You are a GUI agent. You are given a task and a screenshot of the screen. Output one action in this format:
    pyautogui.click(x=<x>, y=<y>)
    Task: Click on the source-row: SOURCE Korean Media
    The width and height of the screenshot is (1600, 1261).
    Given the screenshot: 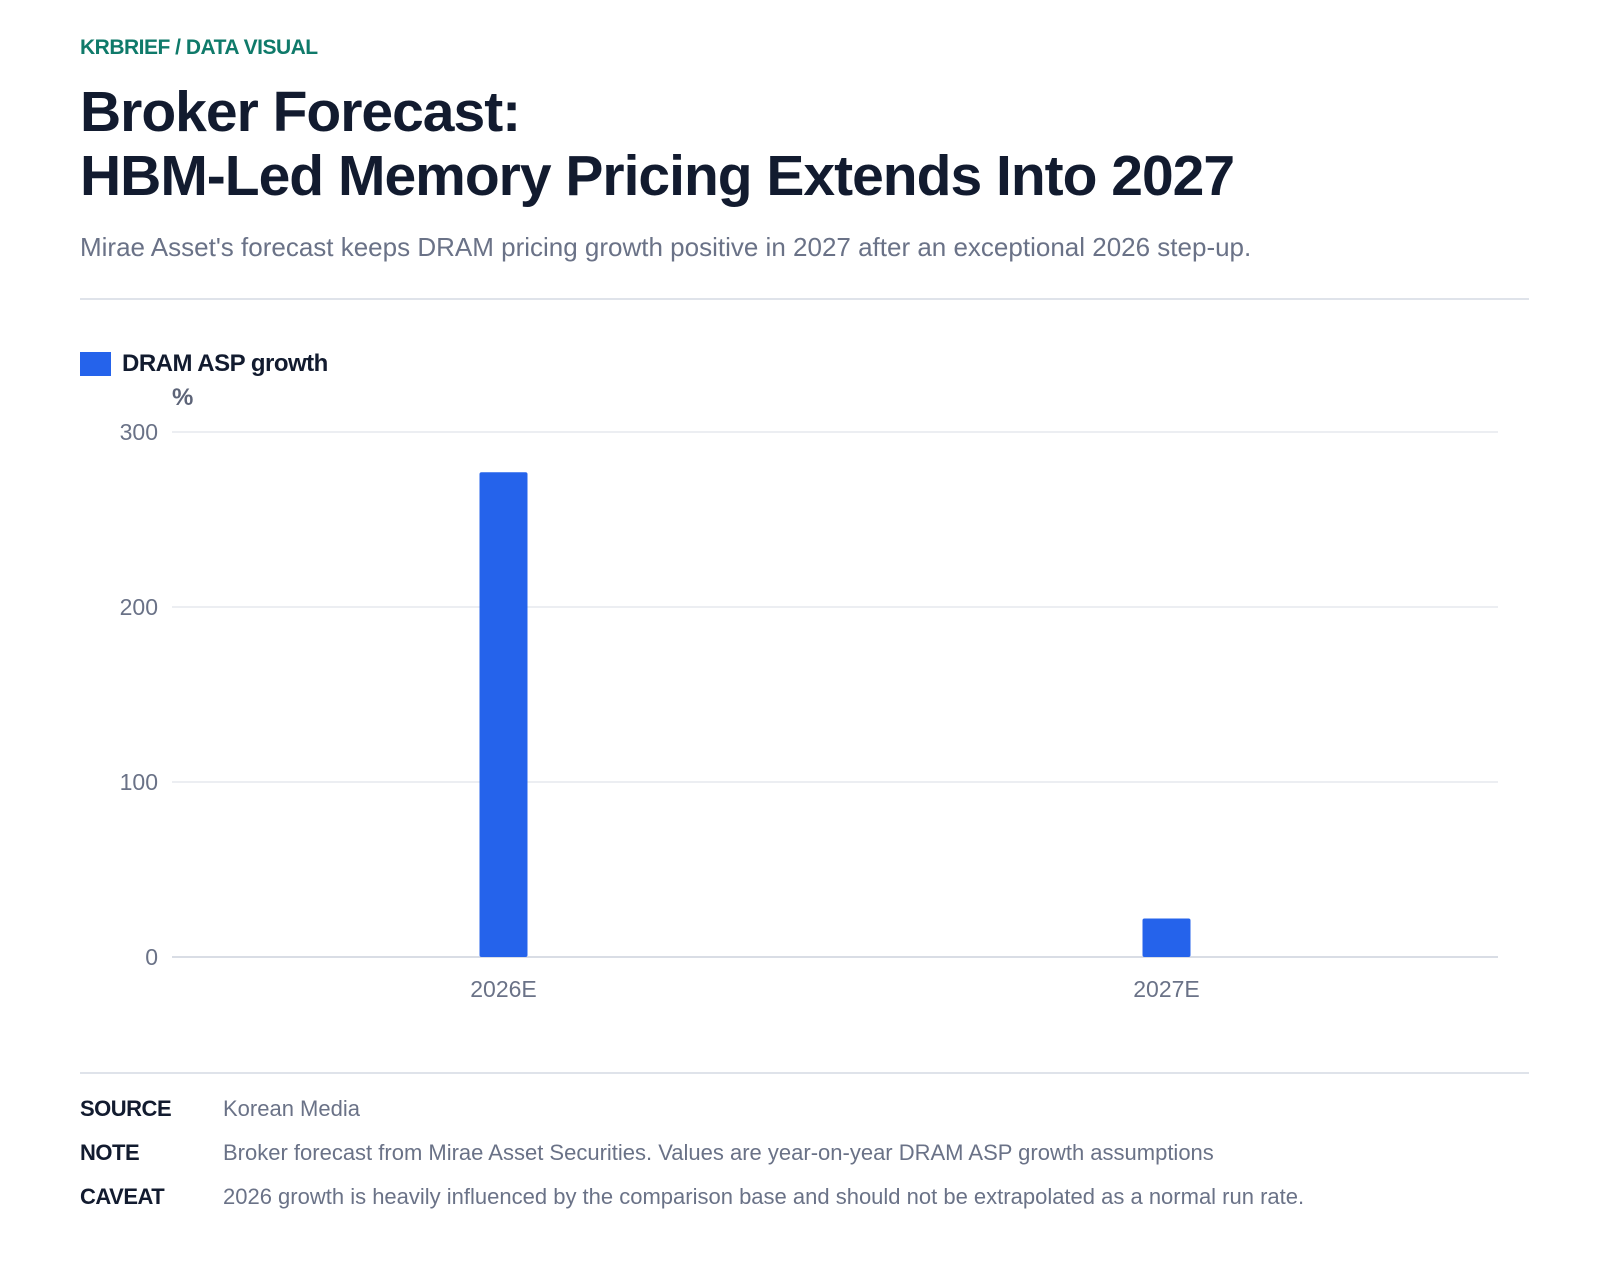 What is the action you would take?
    pyautogui.click(x=692, y=1109)
    